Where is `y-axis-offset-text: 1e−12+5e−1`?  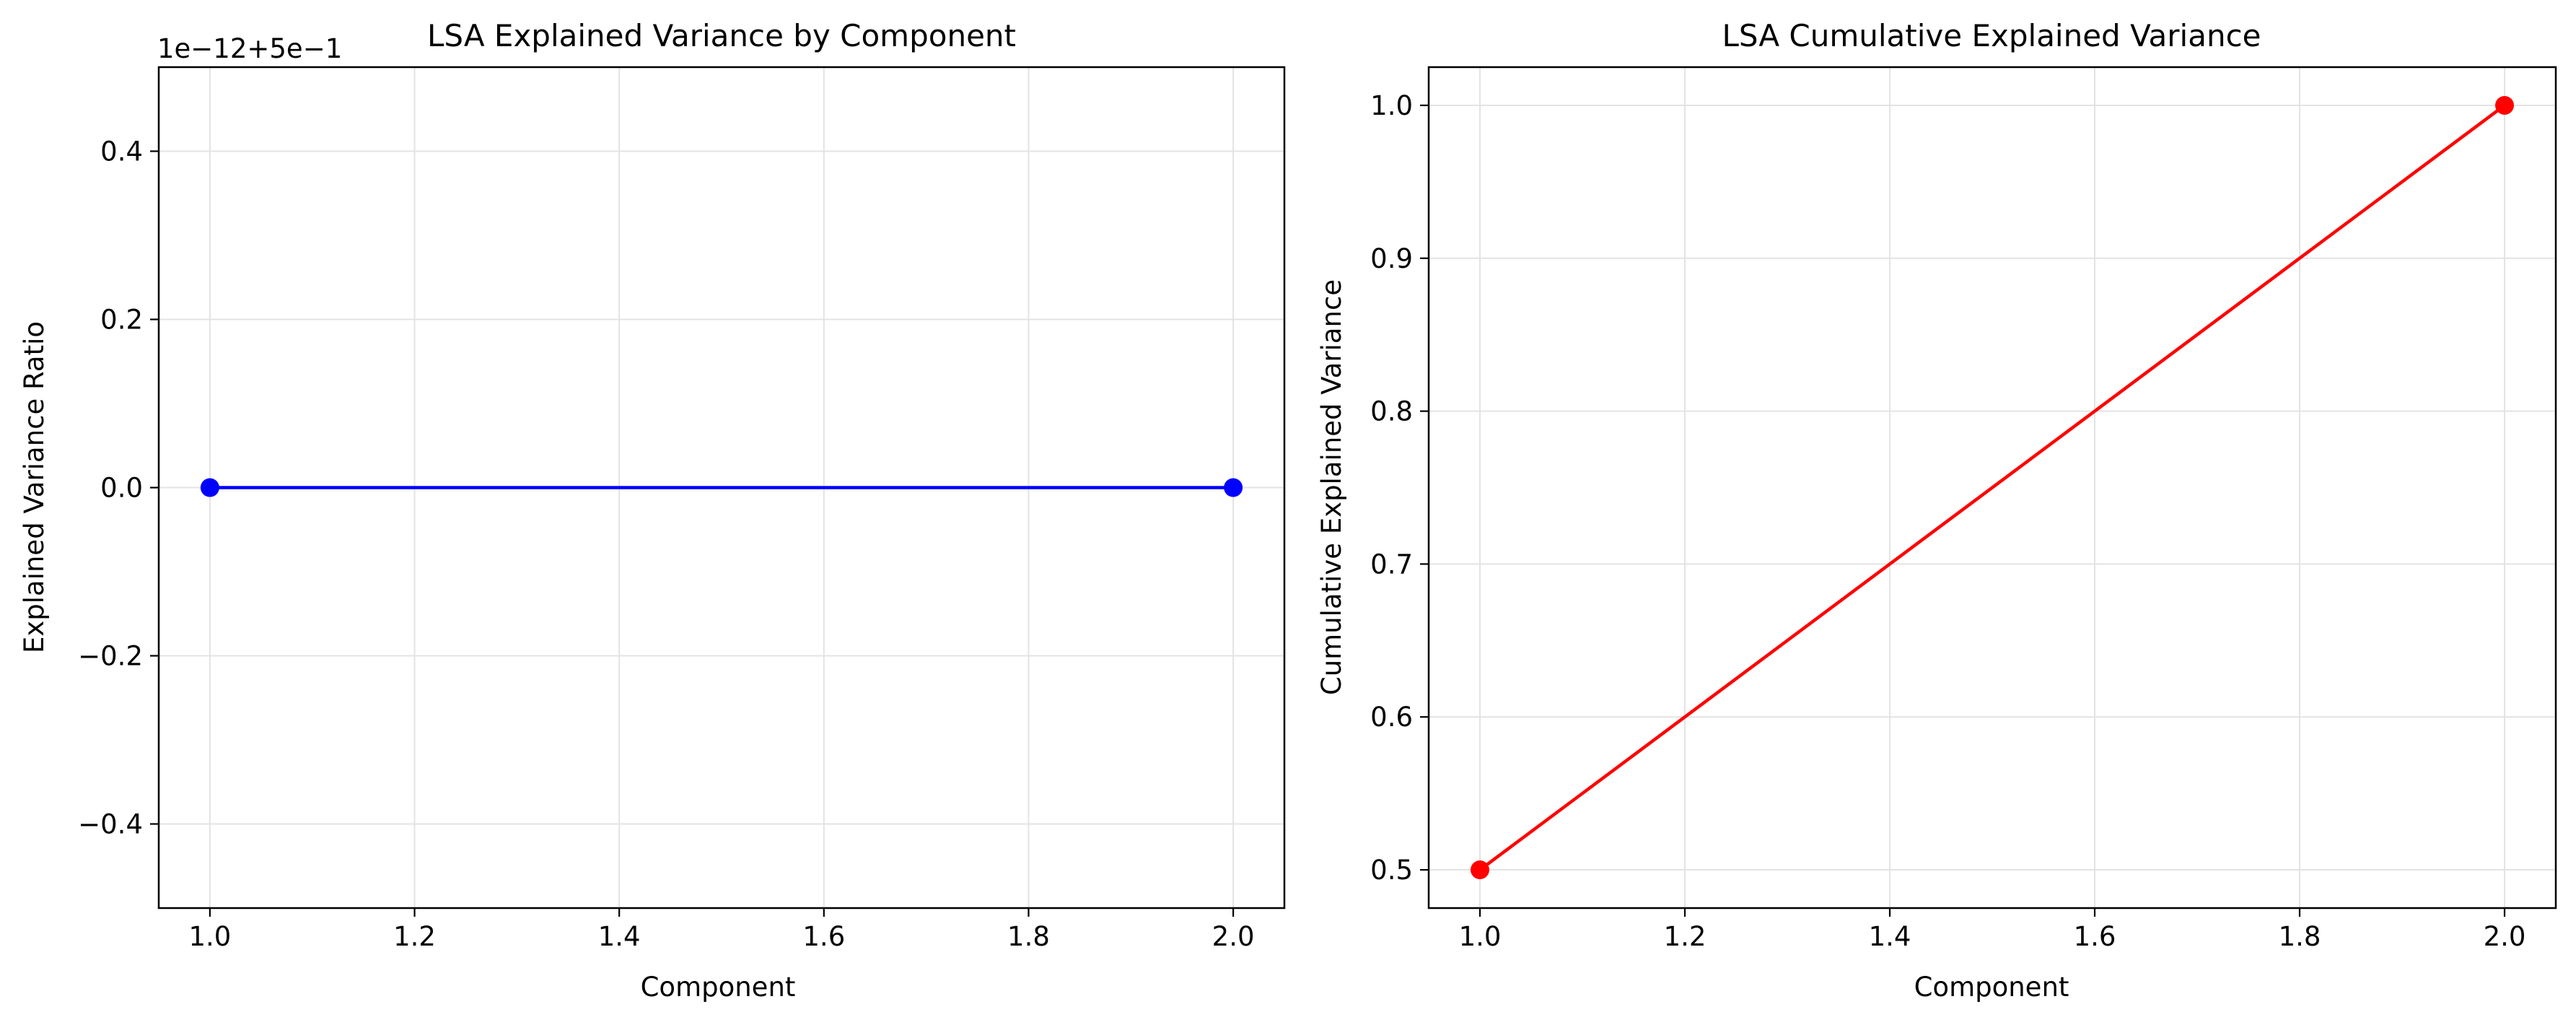
y-axis-offset-text: 1e−12+5e−1 is located at coordinates (249, 48).